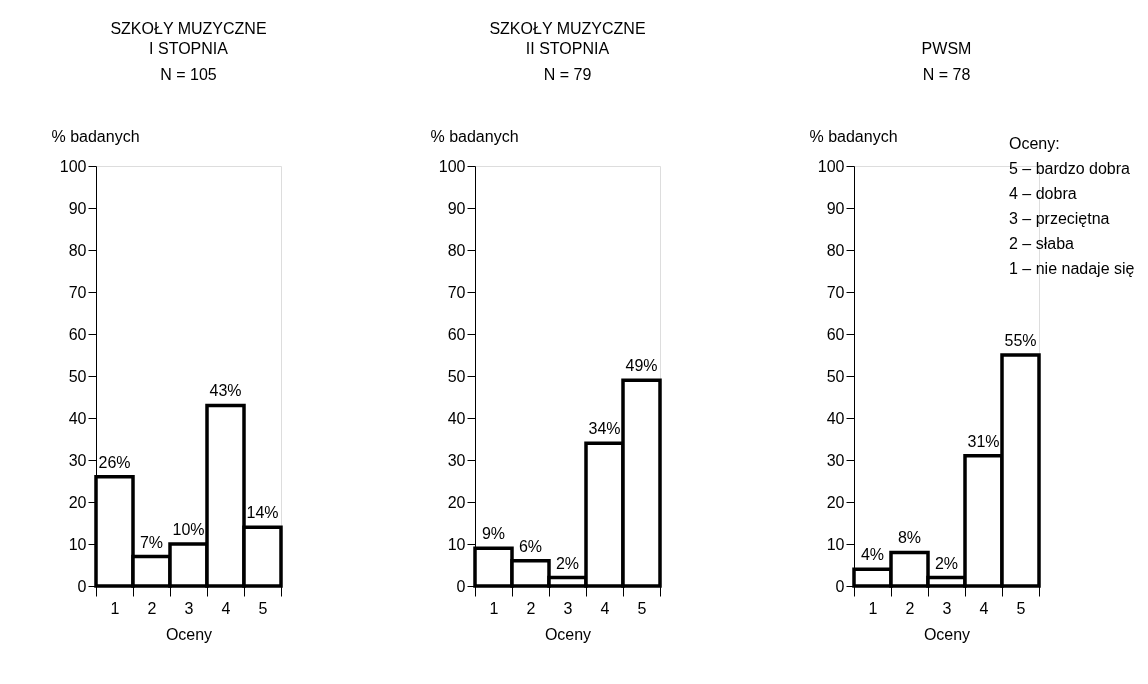  What do you see at coordinates (909, 538) in the screenshot?
I see `data-label: 8%` at bounding box center [909, 538].